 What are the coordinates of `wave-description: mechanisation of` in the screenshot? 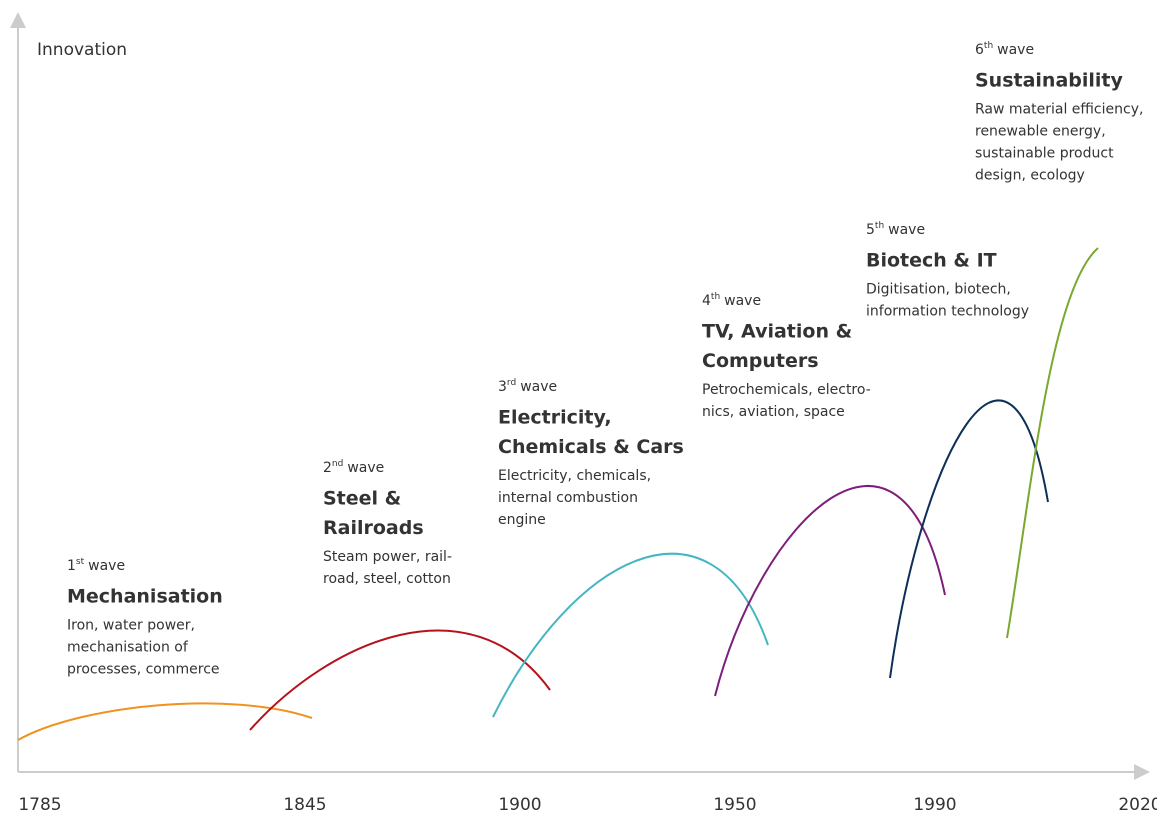 It's located at (128, 648).